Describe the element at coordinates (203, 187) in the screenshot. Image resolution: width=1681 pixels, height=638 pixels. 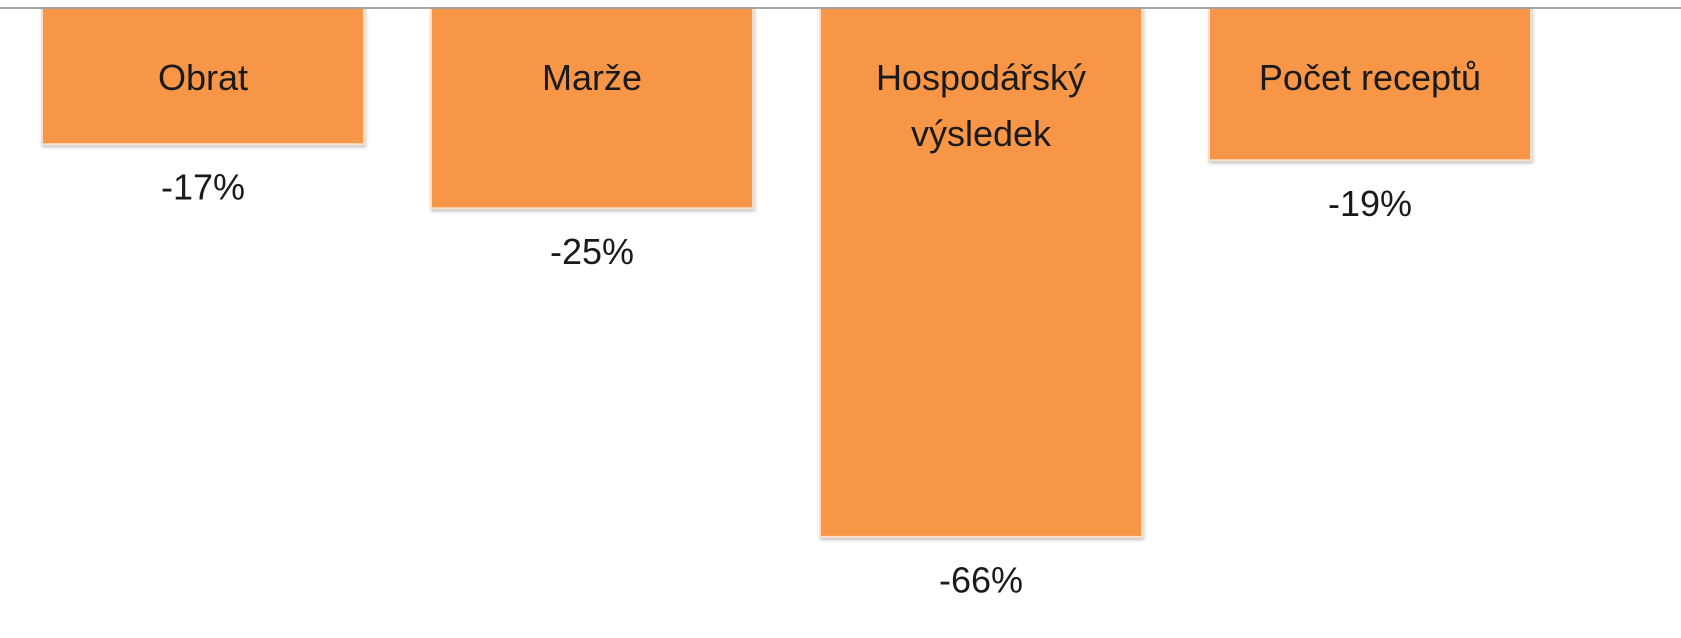
I see `value-label: -17%` at that location.